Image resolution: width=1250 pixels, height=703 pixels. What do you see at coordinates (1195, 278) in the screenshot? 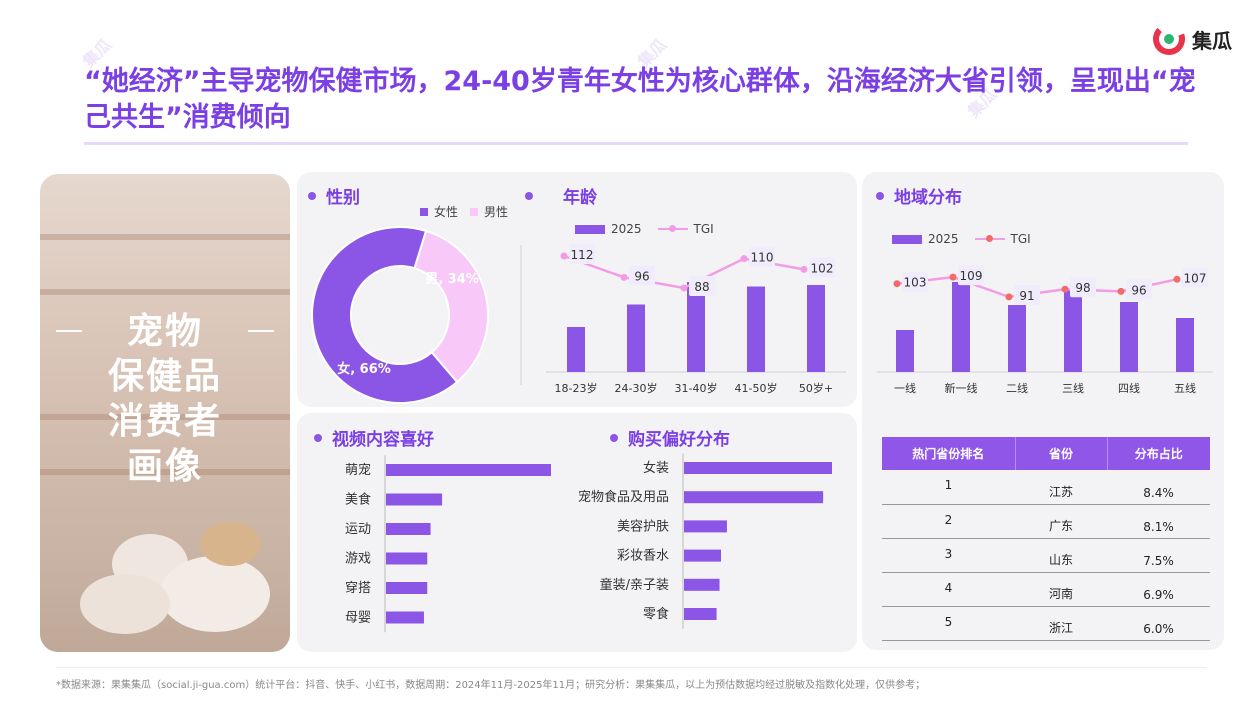
I see `data-label: 107` at bounding box center [1195, 278].